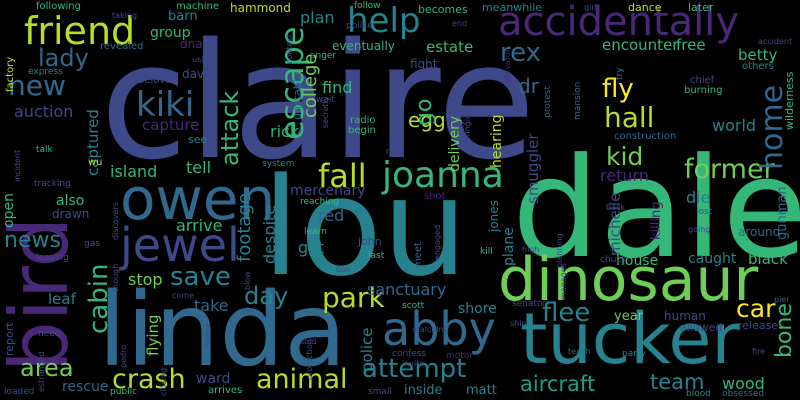 Image resolution: width=800 pixels, height=400 pixels. What do you see at coordinates (41, 371) in the screenshot?
I see `word: estranged` at bounding box center [41, 371].